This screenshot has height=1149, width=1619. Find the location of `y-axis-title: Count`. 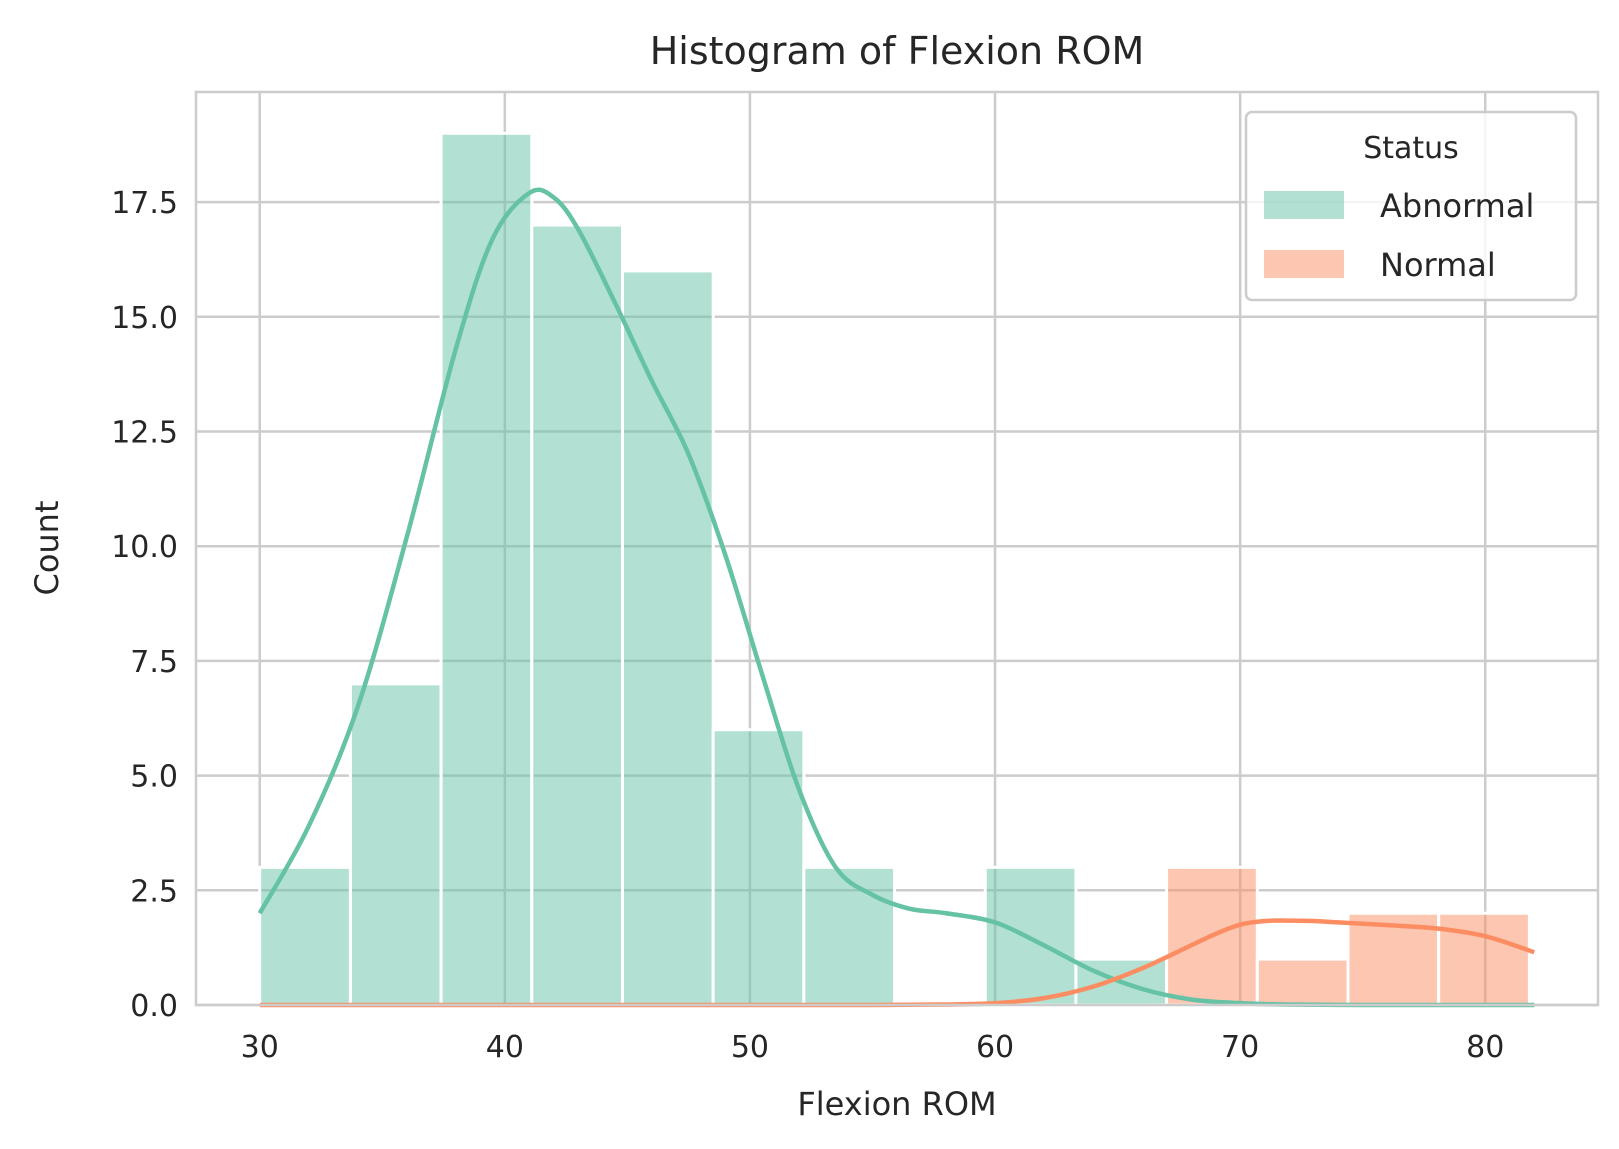

y-axis-title: Count is located at coordinates (47, 547).